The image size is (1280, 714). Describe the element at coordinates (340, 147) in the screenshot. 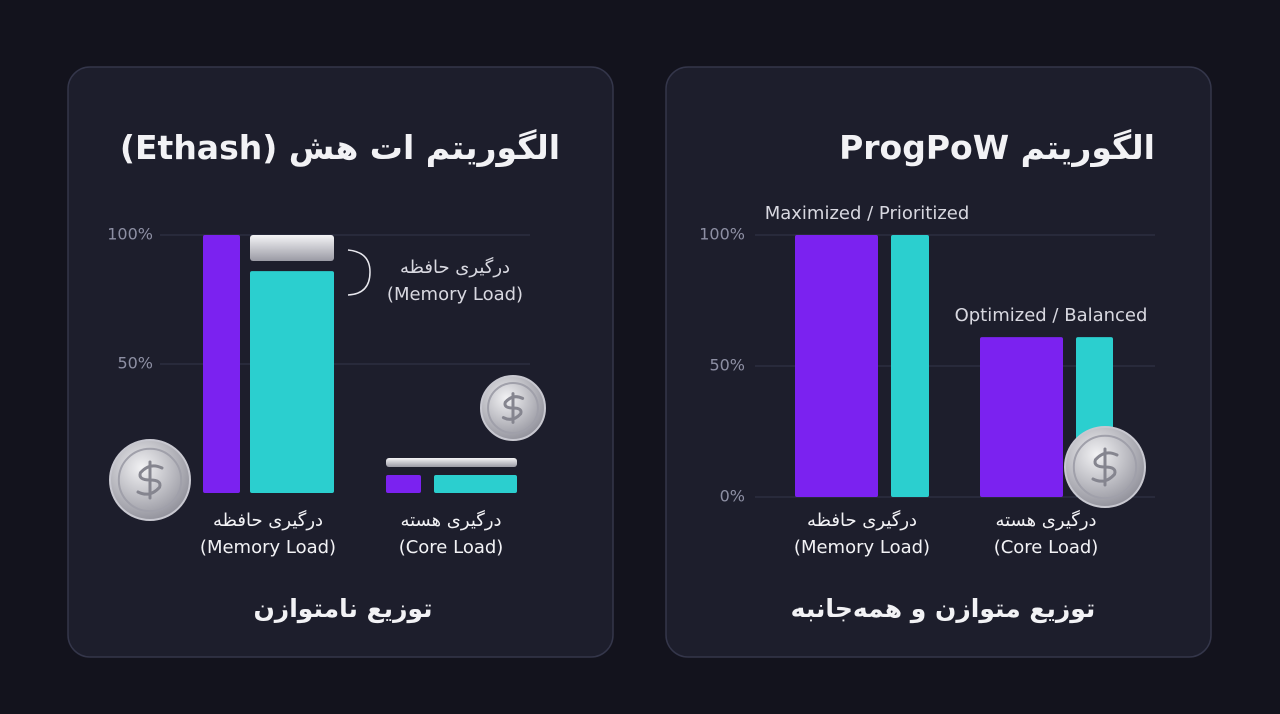

I see `chart-title: الگوریتم ات هش (Ethash)` at that location.